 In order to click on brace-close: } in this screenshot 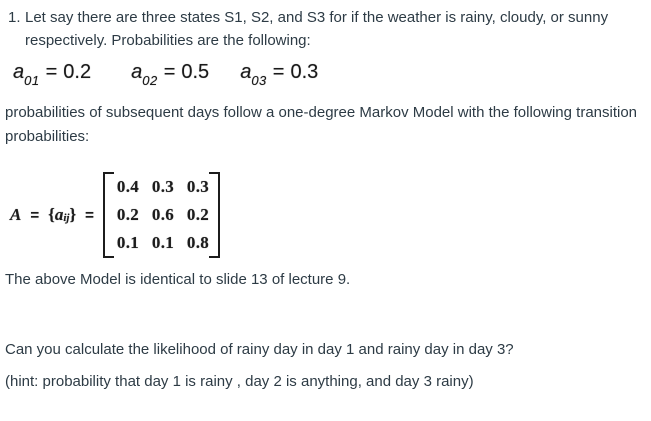, I will do `click(73, 214)`.